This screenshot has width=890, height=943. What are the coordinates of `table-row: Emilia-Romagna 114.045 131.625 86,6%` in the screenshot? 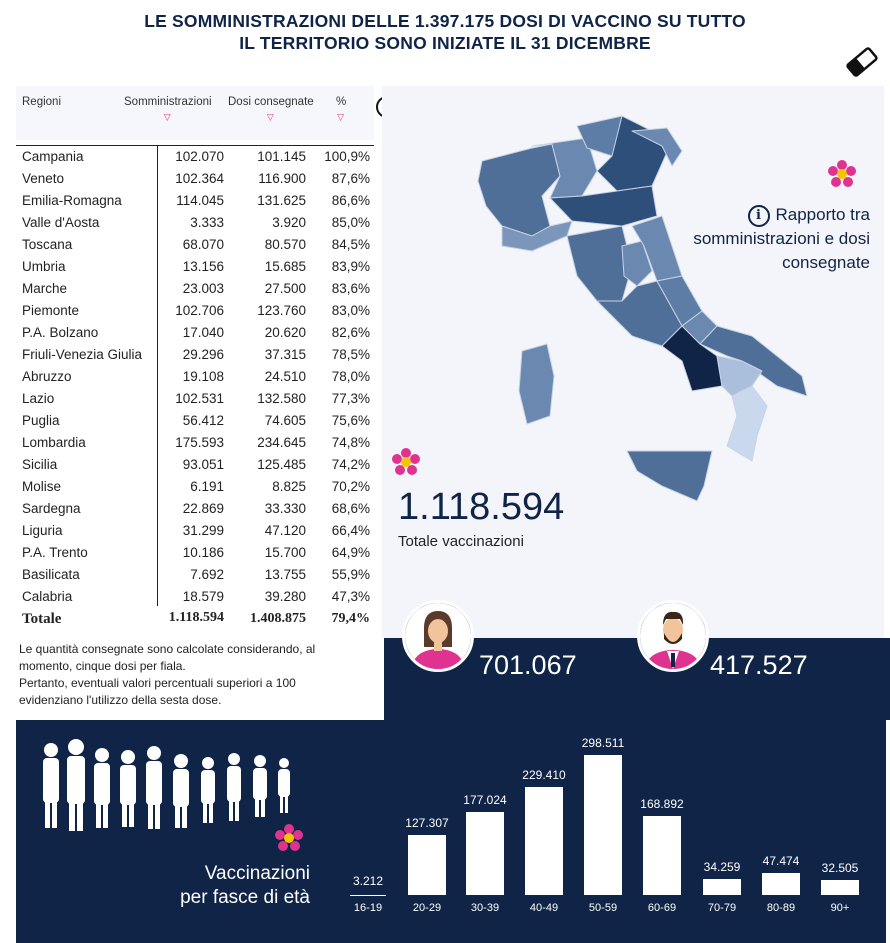 It's located at (196, 200).